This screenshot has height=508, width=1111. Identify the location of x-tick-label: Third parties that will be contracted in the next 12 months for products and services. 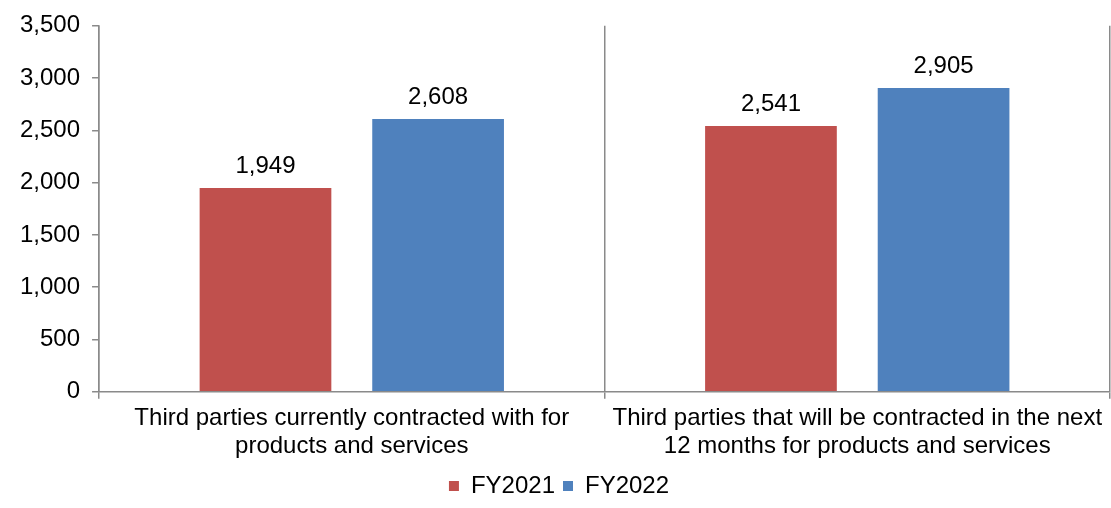
(857, 430).